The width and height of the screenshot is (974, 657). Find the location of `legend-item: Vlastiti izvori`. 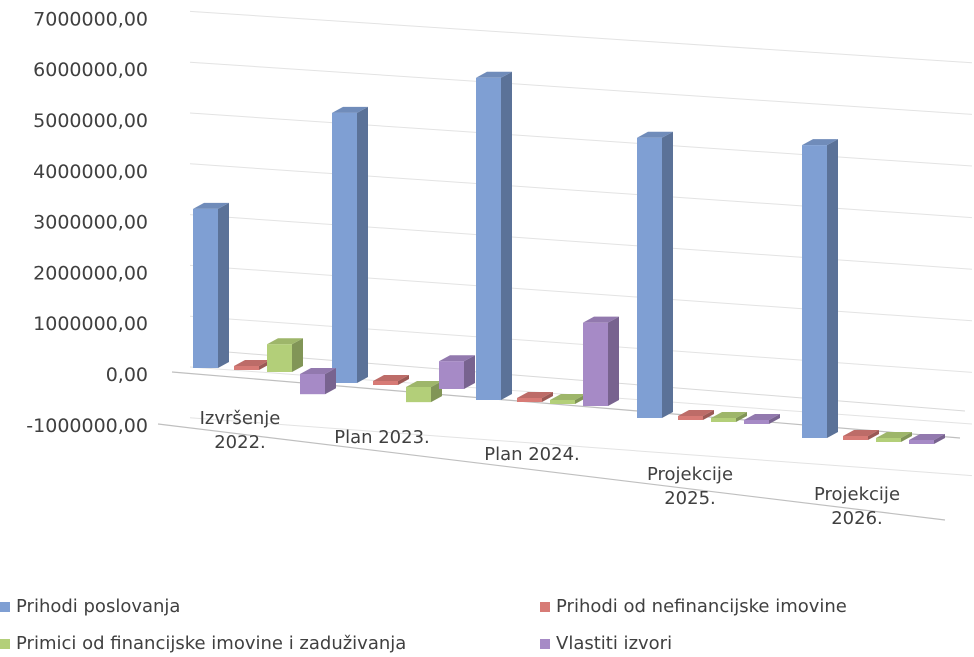

legend-item: Vlastiti izvori is located at coordinates (606, 643).